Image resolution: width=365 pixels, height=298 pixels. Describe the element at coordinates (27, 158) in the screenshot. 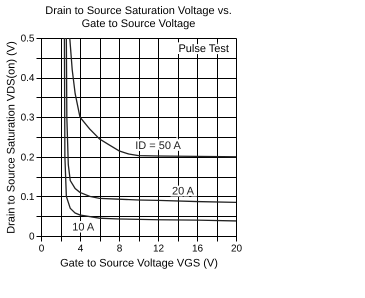

I see `y-tick-label: 0.2` at that location.